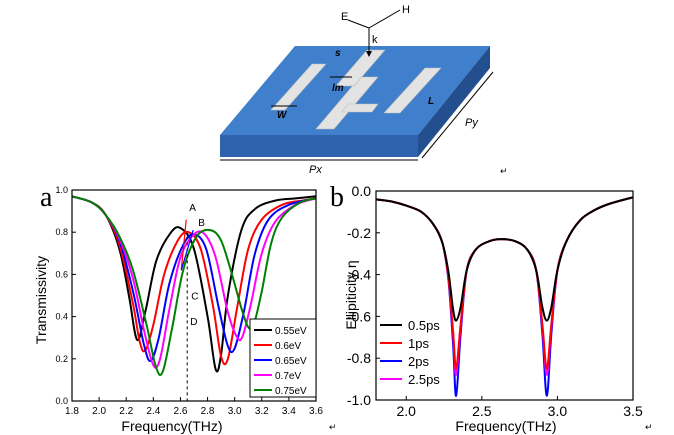 The image size is (674, 435). What do you see at coordinates (338, 53) in the screenshot?
I see `s-label: s` at bounding box center [338, 53].